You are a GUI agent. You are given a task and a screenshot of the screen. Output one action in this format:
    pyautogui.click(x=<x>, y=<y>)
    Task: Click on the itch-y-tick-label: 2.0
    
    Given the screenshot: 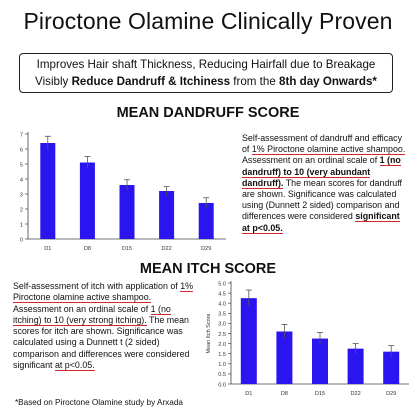 What is the action you would take?
    pyautogui.click(x=222, y=345)
    